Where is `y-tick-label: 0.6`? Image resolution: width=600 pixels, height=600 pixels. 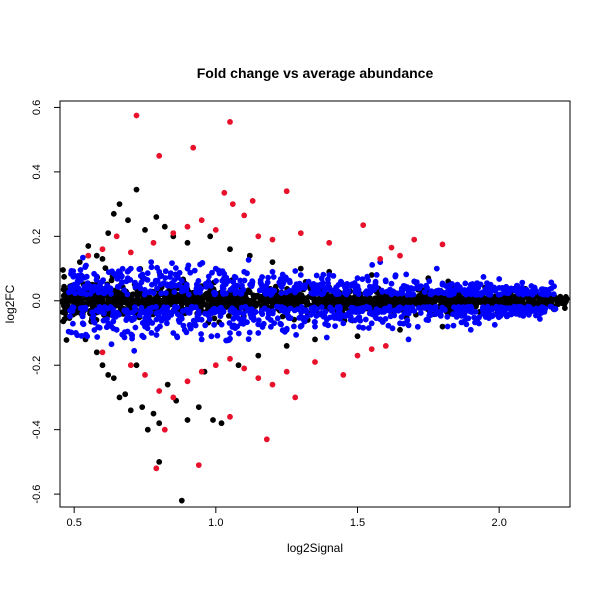 y-tick-label: 0.6 is located at coordinates (37, 107).